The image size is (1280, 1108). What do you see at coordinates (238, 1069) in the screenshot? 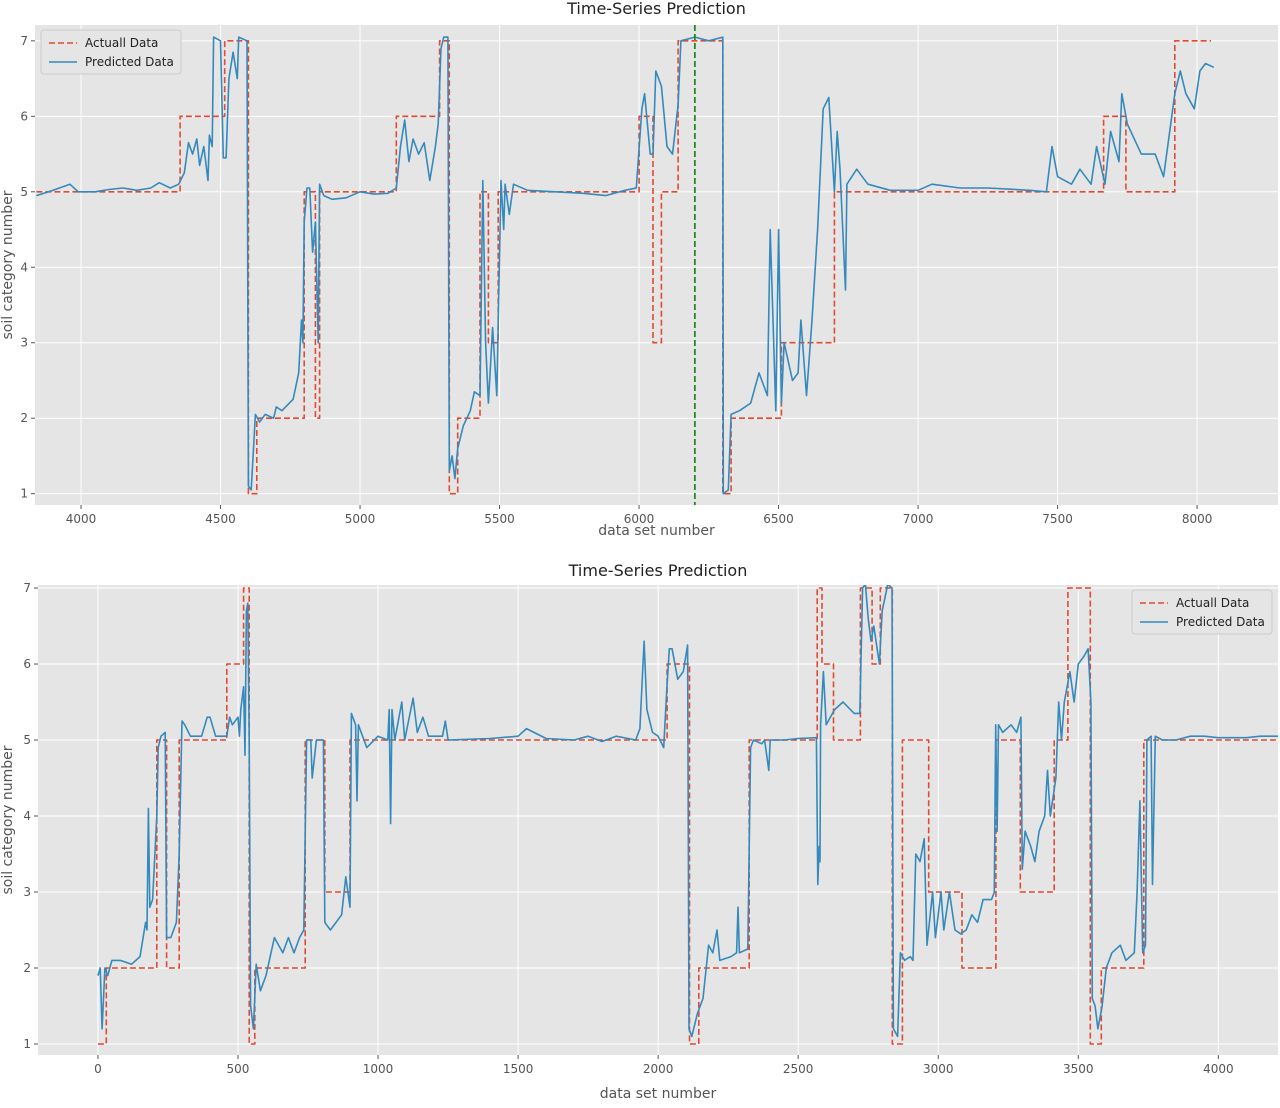
I see `x-tick-label: 500` at bounding box center [238, 1069].